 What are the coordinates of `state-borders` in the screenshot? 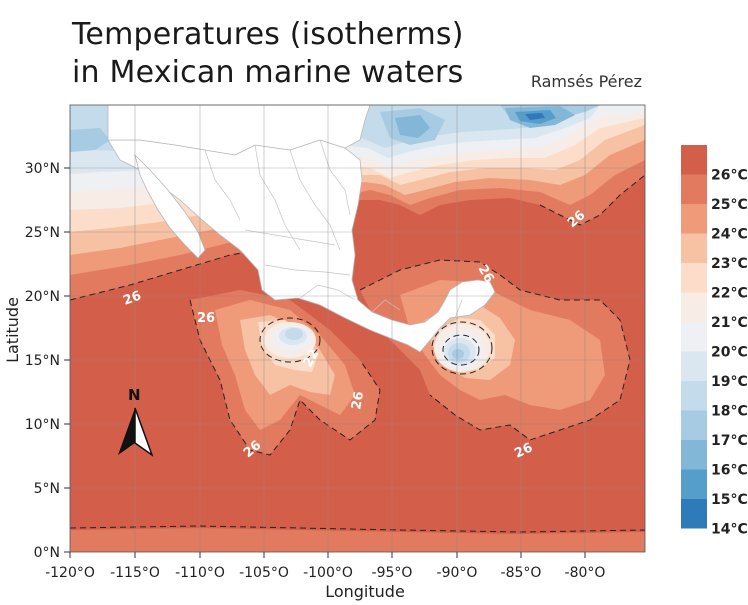 It's located at (333, 234).